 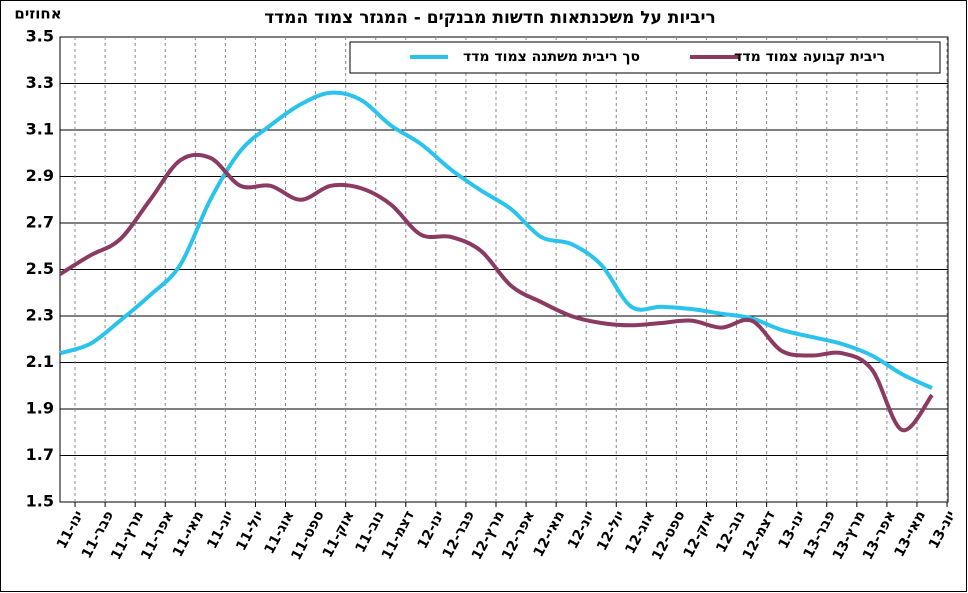 What do you see at coordinates (40, 501) in the screenshot?
I see `y-tick-label: 1.5` at bounding box center [40, 501].